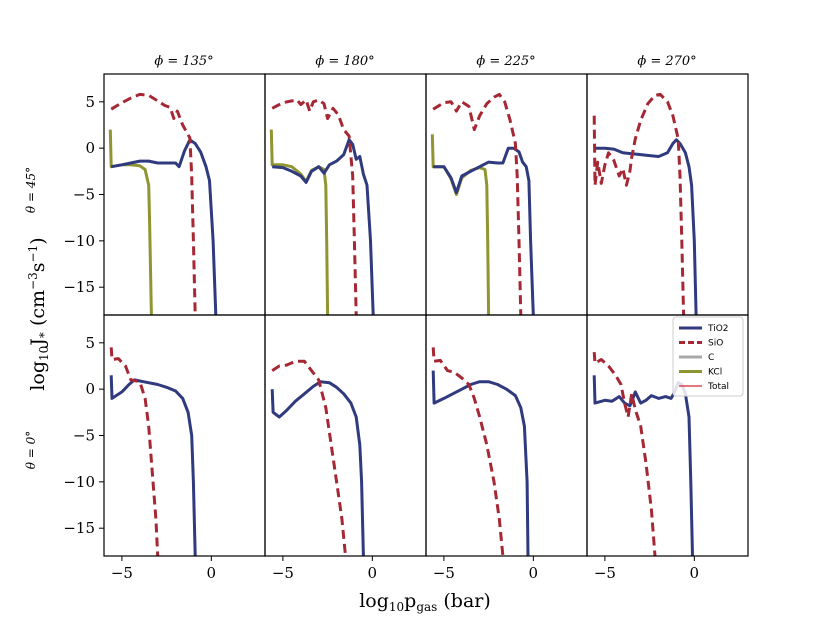 This screenshot has width=830, height=623. I want to click on legend-box, so click(708, 356).